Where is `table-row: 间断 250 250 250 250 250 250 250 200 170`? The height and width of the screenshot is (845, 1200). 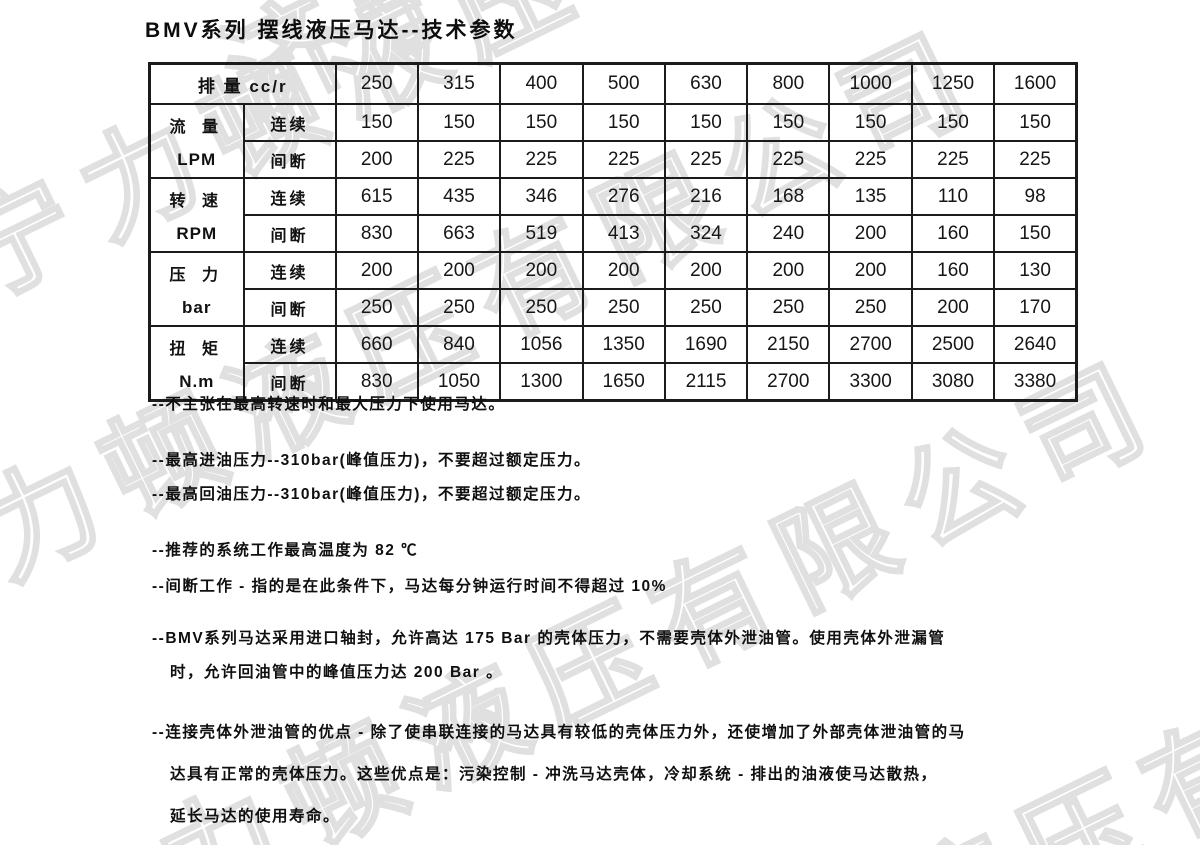 table-row: 间断 250 250 250 250 250 250 250 200 170 is located at coordinates (614, 307).